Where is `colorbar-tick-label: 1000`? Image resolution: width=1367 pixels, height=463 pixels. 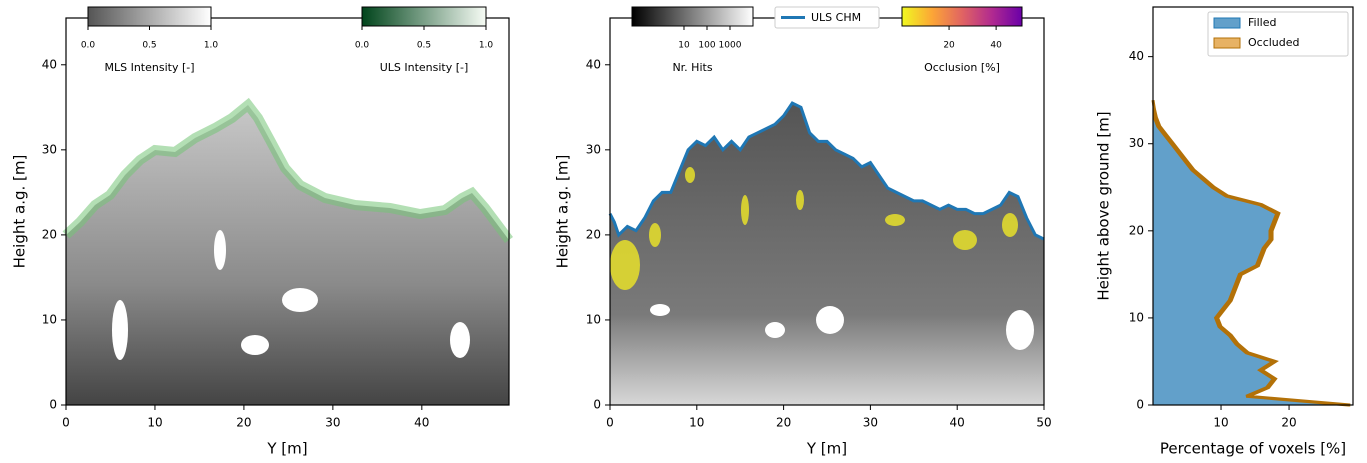 colorbar-tick-label: 1000 is located at coordinates (730, 46).